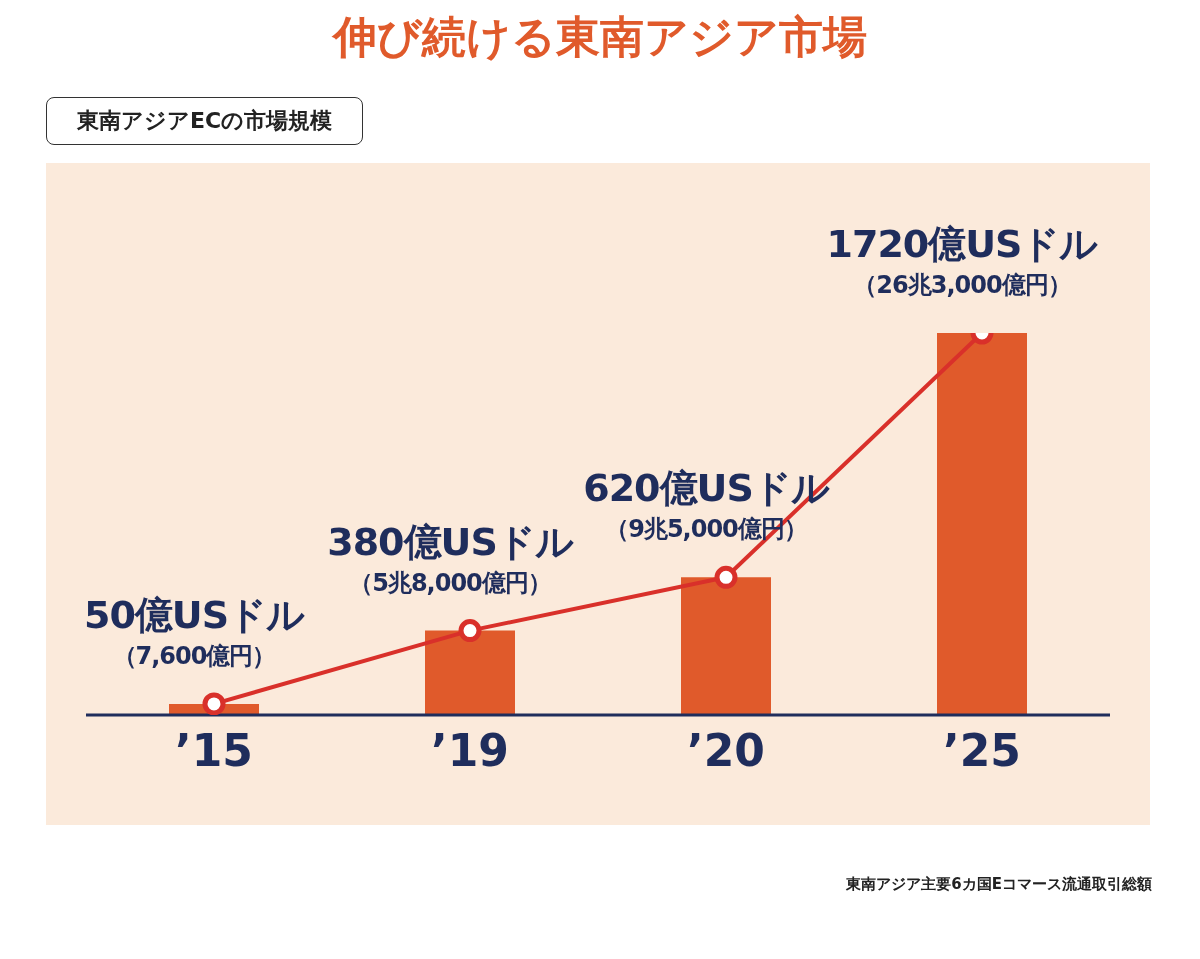  I want to click on text: 東南アジア主要6カ国Eコマース流通取引総額, so click(998, 884).